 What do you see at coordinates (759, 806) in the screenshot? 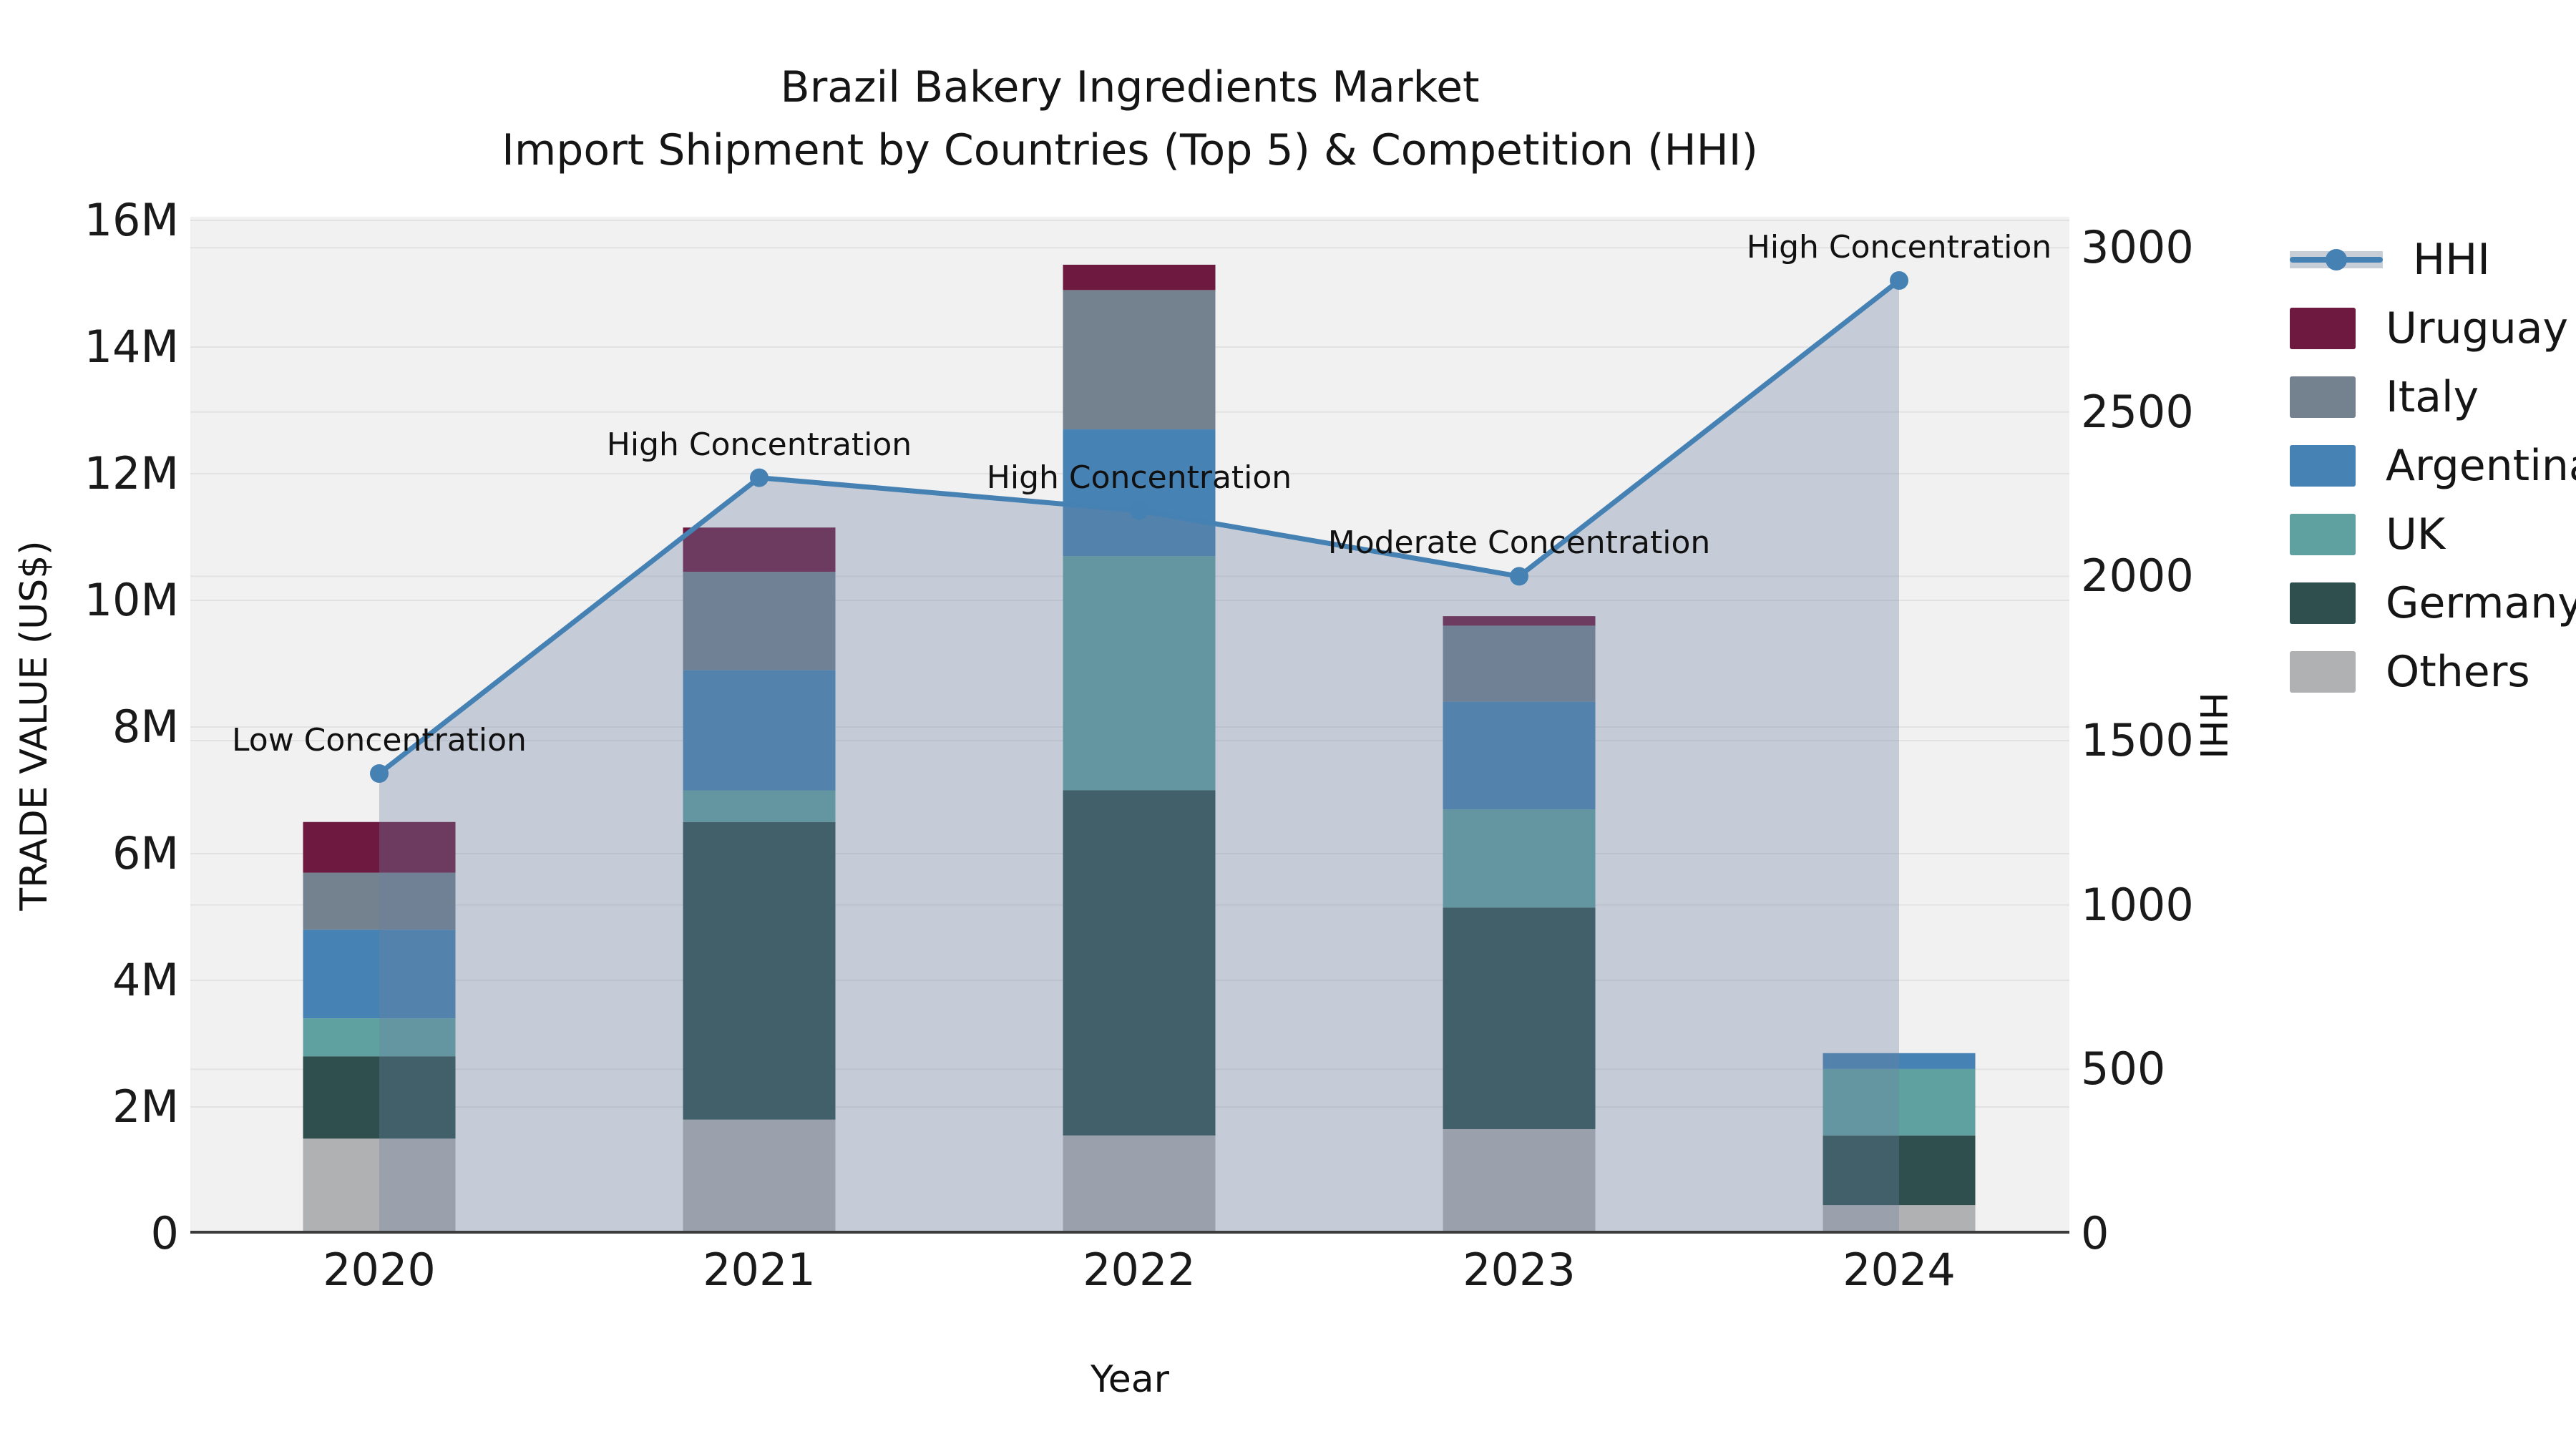
I see `bar-segment-uk-2021` at bounding box center [759, 806].